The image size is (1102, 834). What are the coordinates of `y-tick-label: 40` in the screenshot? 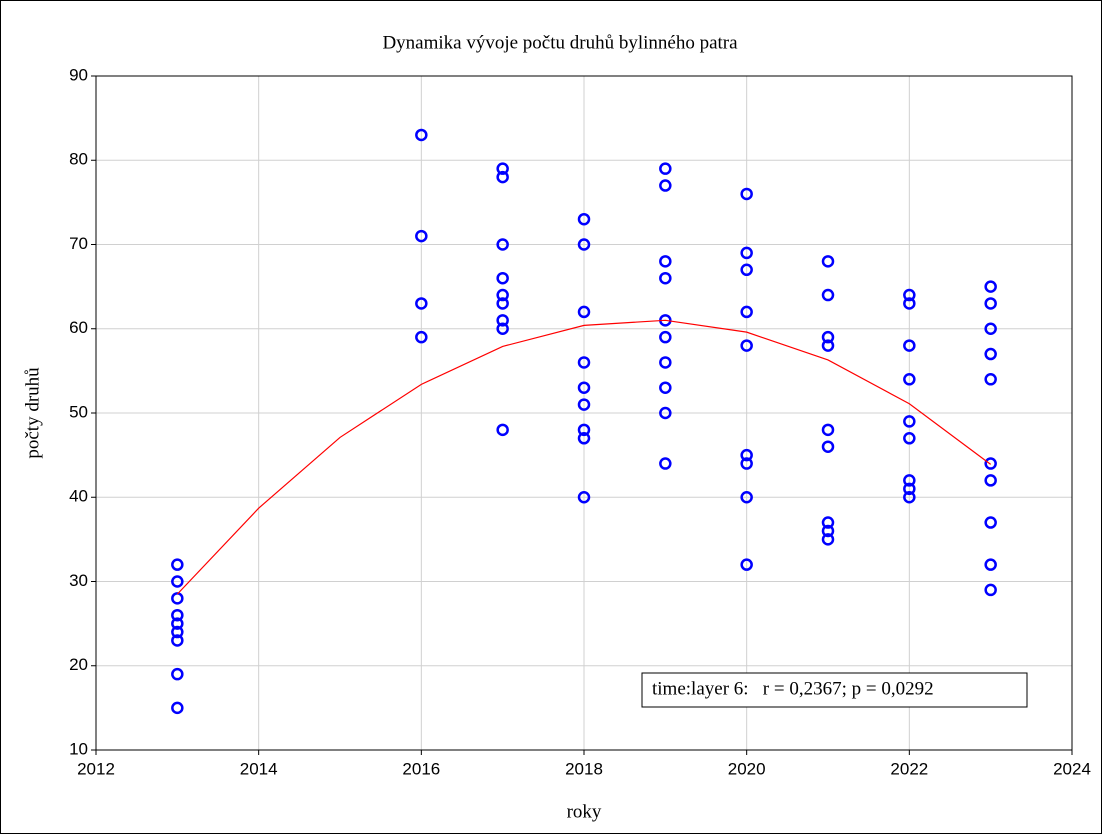 It's located at (78, 496).